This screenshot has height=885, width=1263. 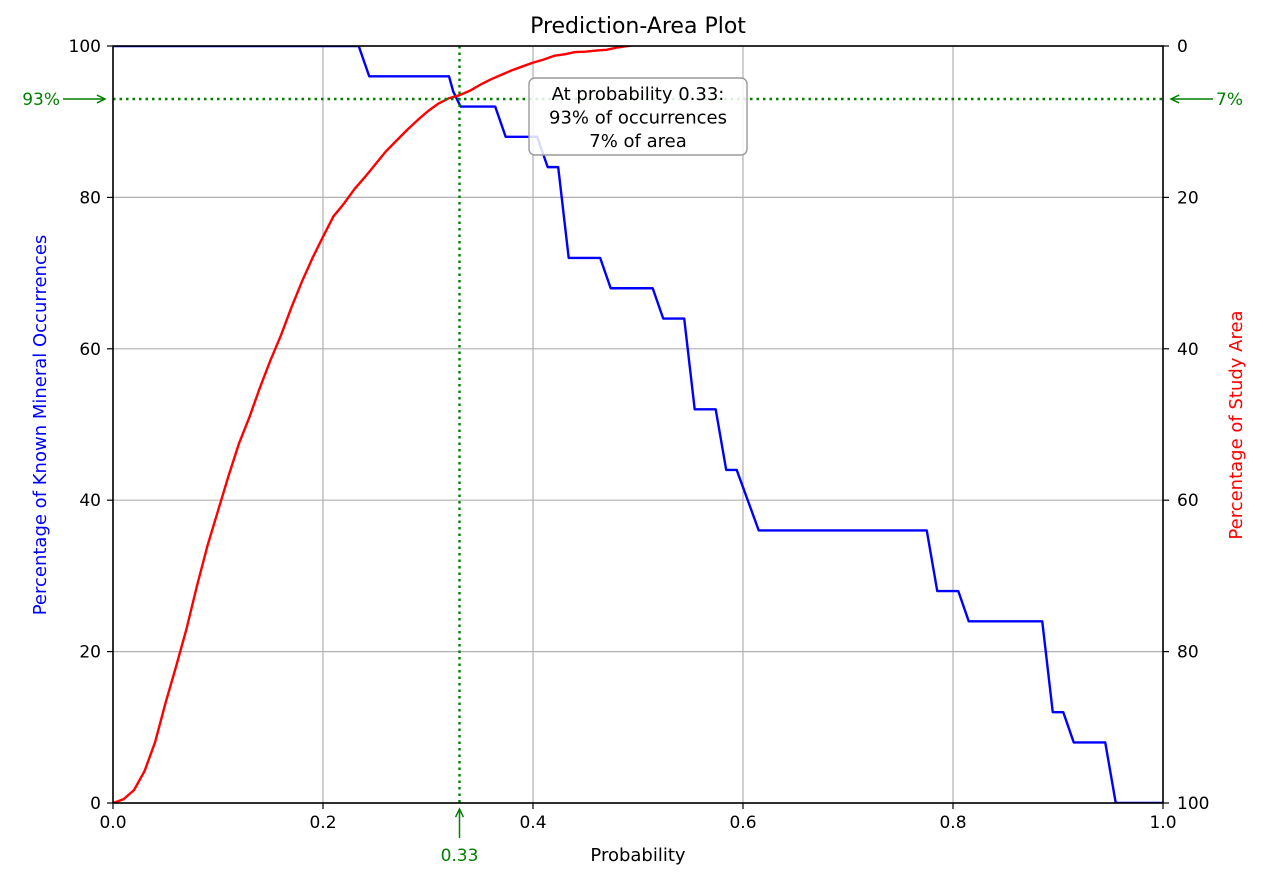 I want to click on left-intersection-label: 93%, so click(x=41, y=100).